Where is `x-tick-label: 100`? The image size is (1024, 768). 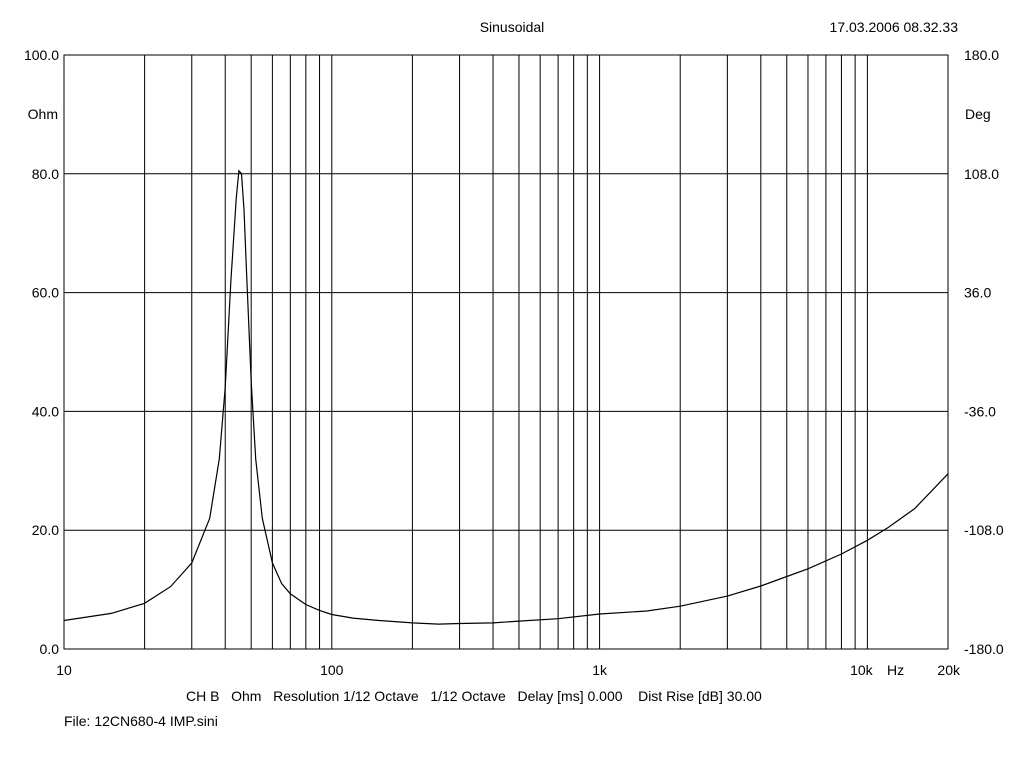 x-tick-label: 100 is located at coordinates (332, 670).